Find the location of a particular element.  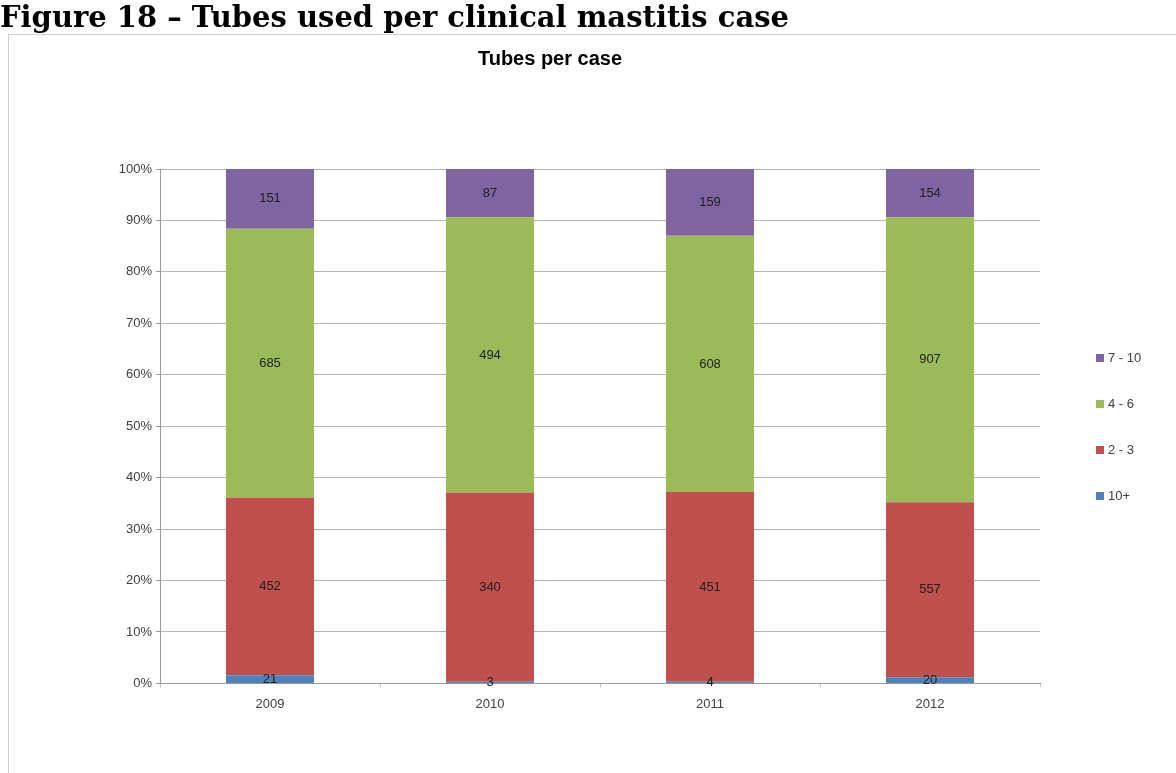

annotation: 557 is located at coordinates (930, 589).